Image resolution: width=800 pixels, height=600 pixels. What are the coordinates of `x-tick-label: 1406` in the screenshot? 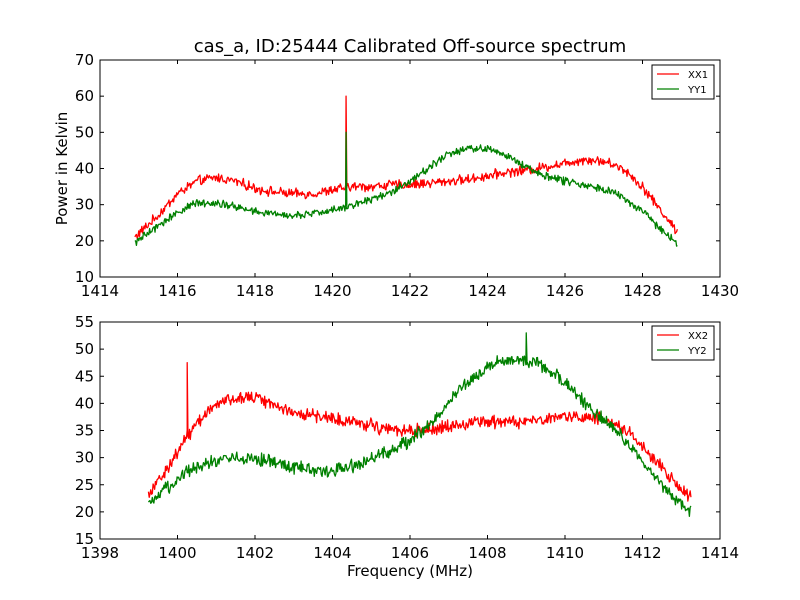 It's located at (410, 553).